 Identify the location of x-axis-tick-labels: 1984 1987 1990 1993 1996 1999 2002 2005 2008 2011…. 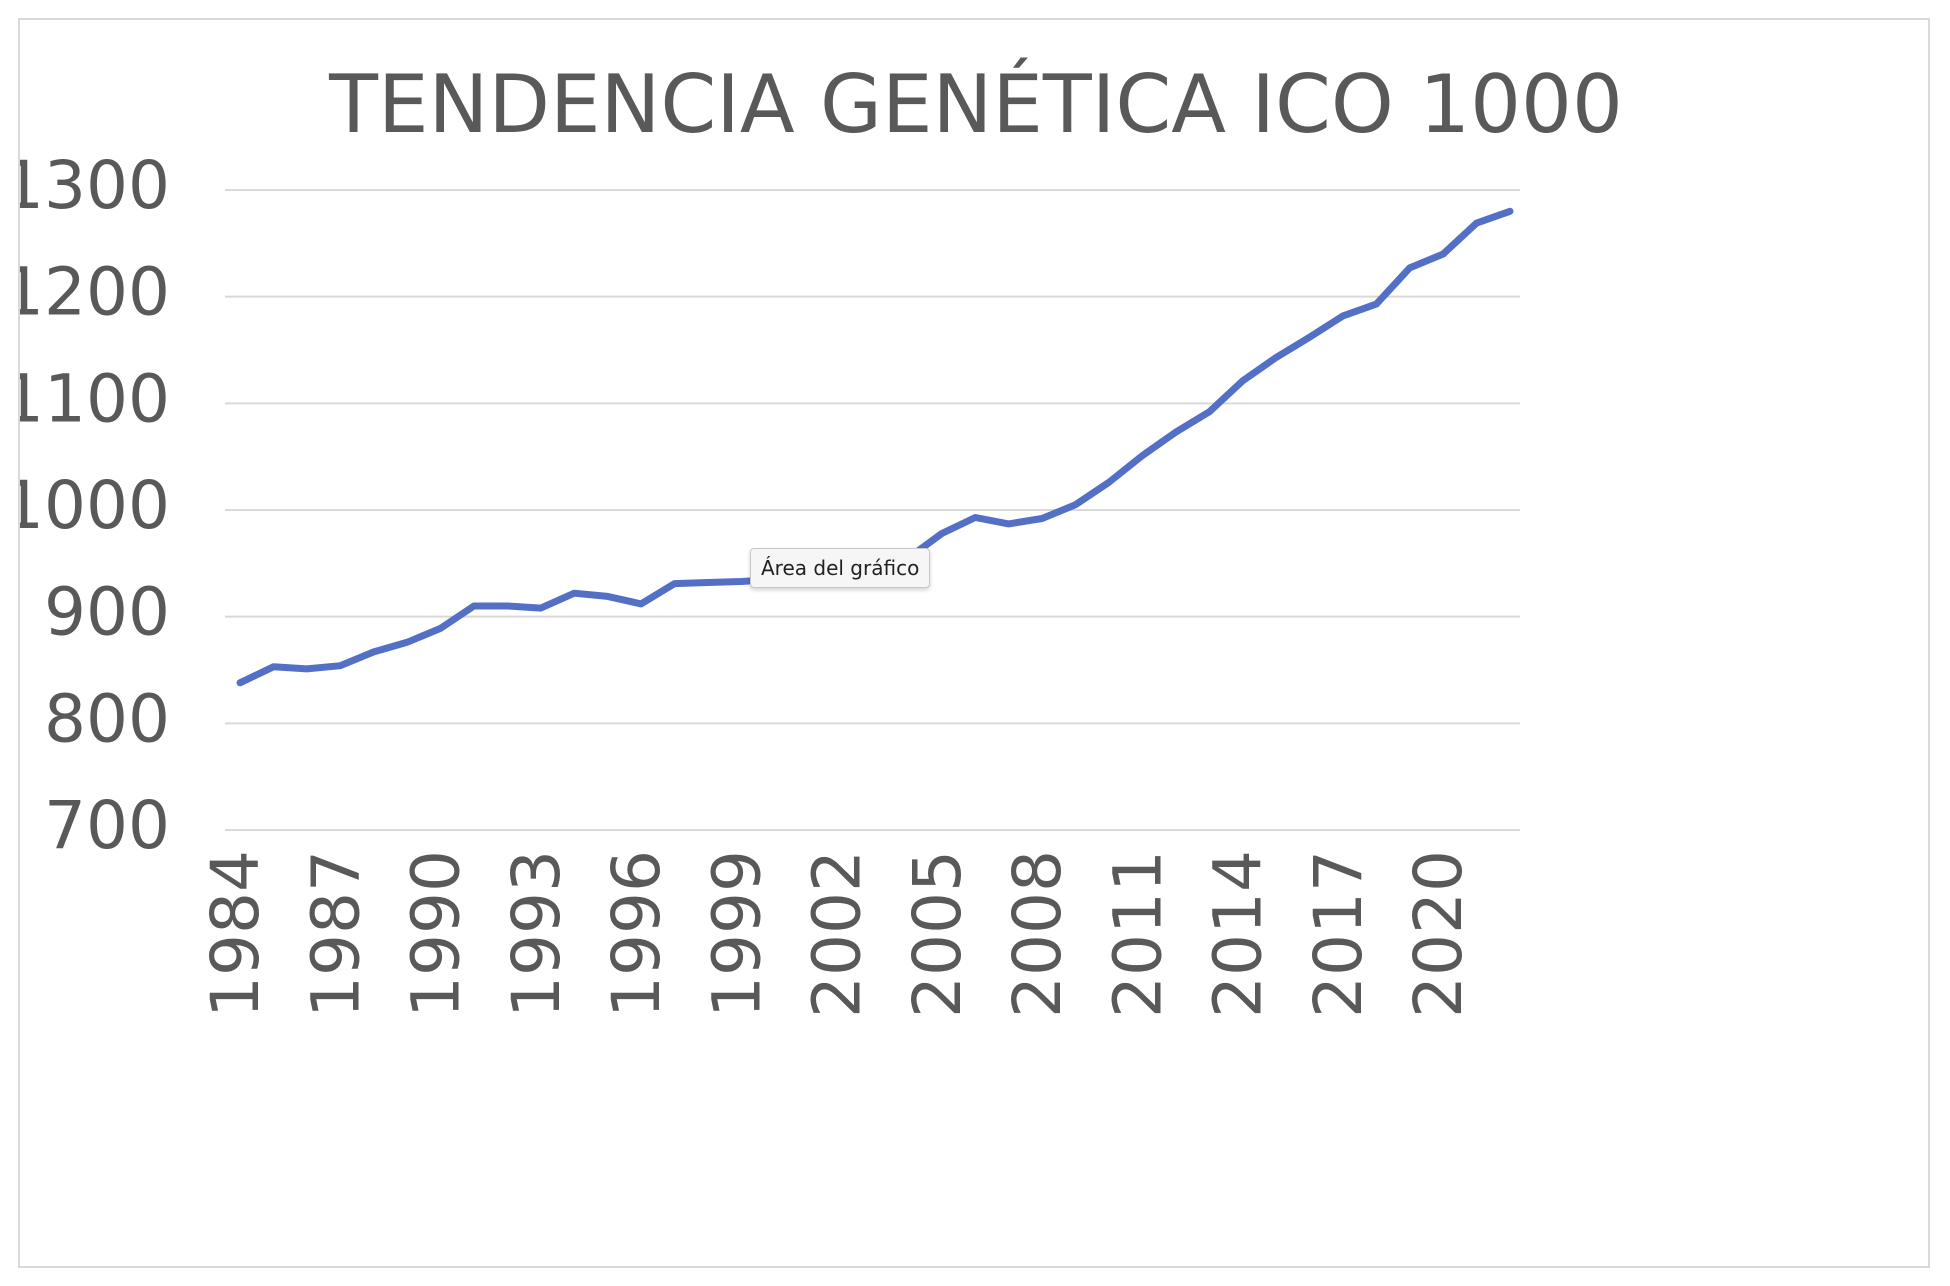
(837, 934).